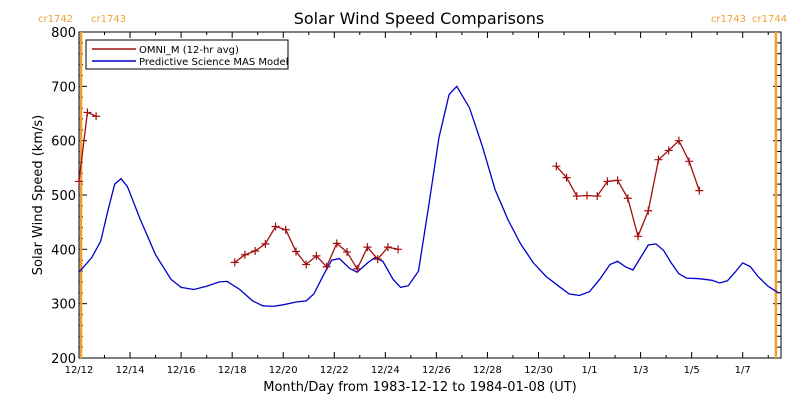 The width and height of the screenshot is (800, 400). Describe the element at coordinates (283, 370) in the screenshot. I see `x-tick-label: 12/20` at that location.